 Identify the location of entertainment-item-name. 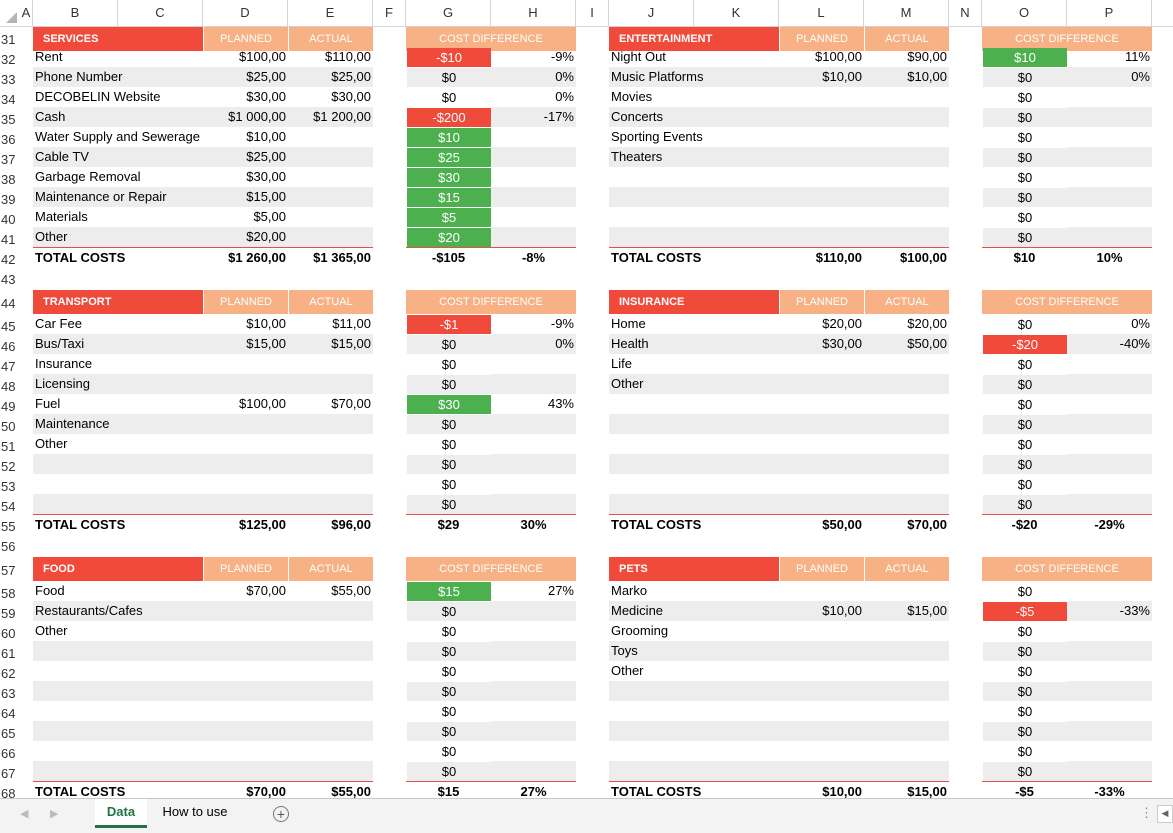
(694, 197).